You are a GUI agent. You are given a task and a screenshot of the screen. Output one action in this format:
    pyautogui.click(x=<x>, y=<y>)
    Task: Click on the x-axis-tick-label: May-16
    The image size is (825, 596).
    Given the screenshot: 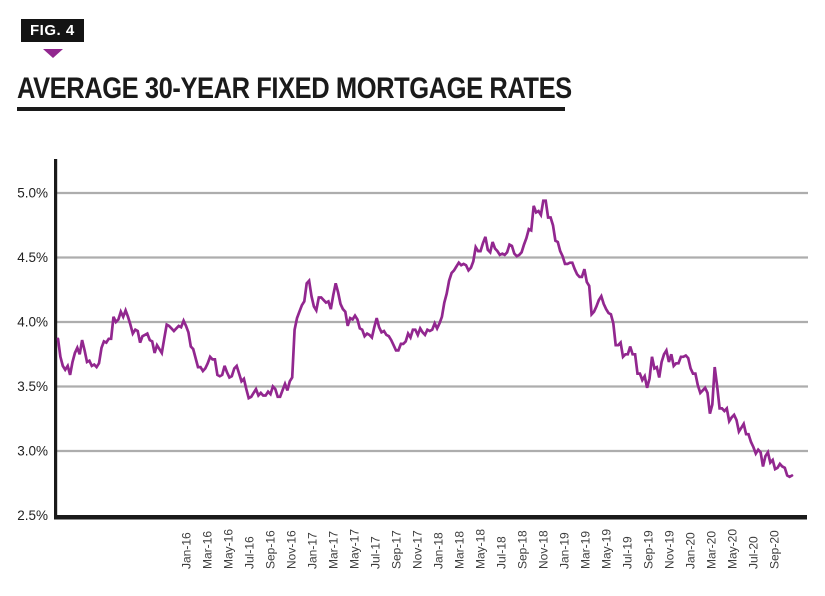 What is the action you would take?
    pyautogui.click(x=228, y=549)
    